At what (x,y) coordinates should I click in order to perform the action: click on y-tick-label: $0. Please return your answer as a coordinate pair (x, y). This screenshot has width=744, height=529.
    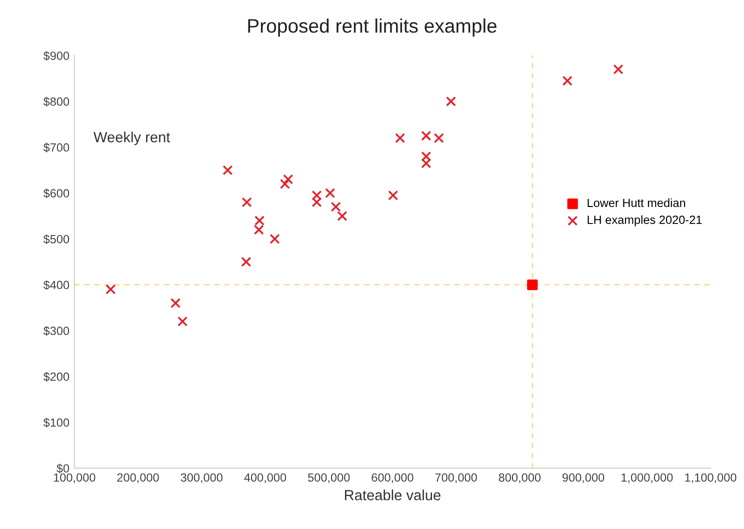
    Looking at the image, I should click on (63, 469).